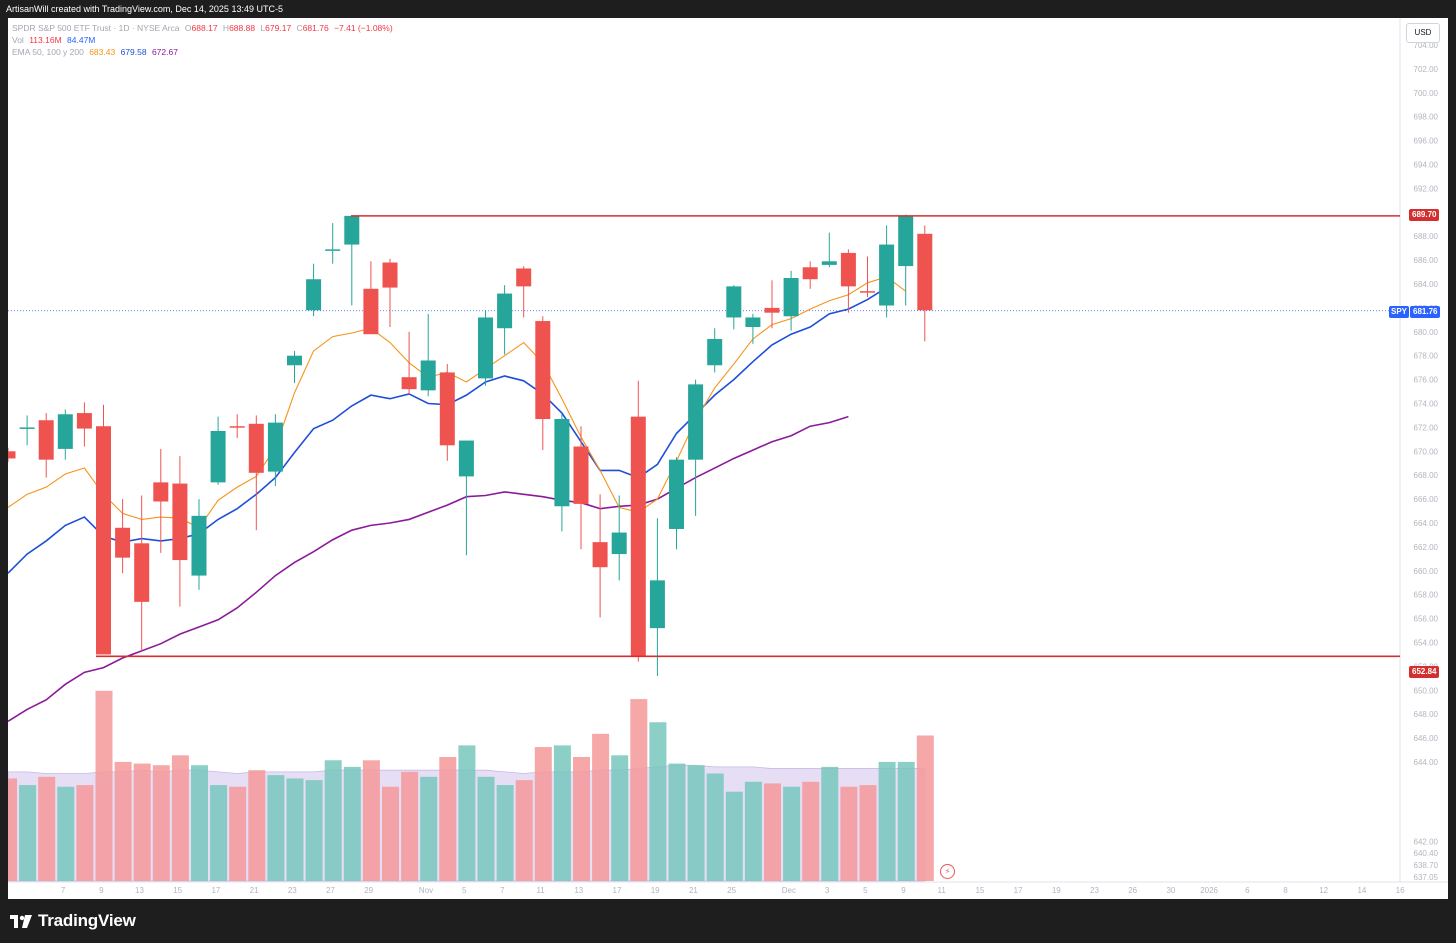 This screenshot has width=1456, height=943. What do you see at coordinates (1426, 762) in the screenshot?
I see `price-tick-label: 644.00` at bounding box center [1426, 762].